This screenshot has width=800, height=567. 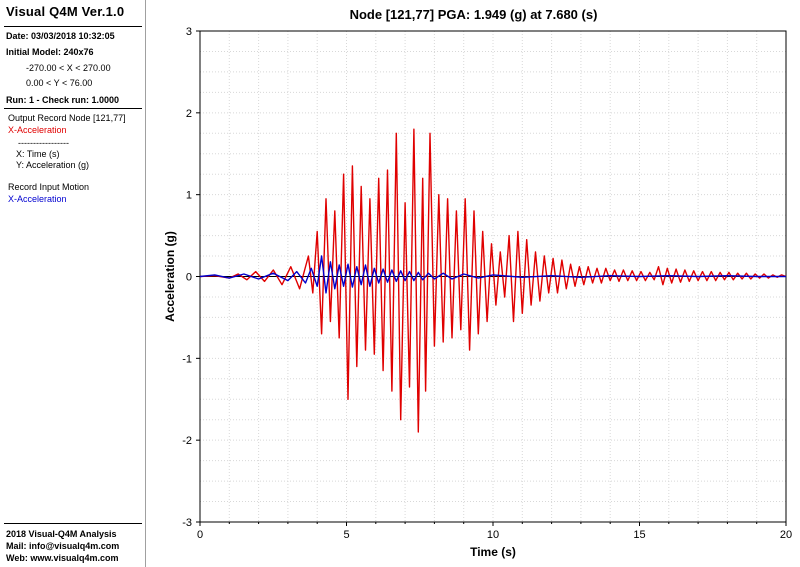 What do you see at coordinates (189, 114) in the screenshot?
I see `y-tick-label: 2` at bounding box center [189, 114].